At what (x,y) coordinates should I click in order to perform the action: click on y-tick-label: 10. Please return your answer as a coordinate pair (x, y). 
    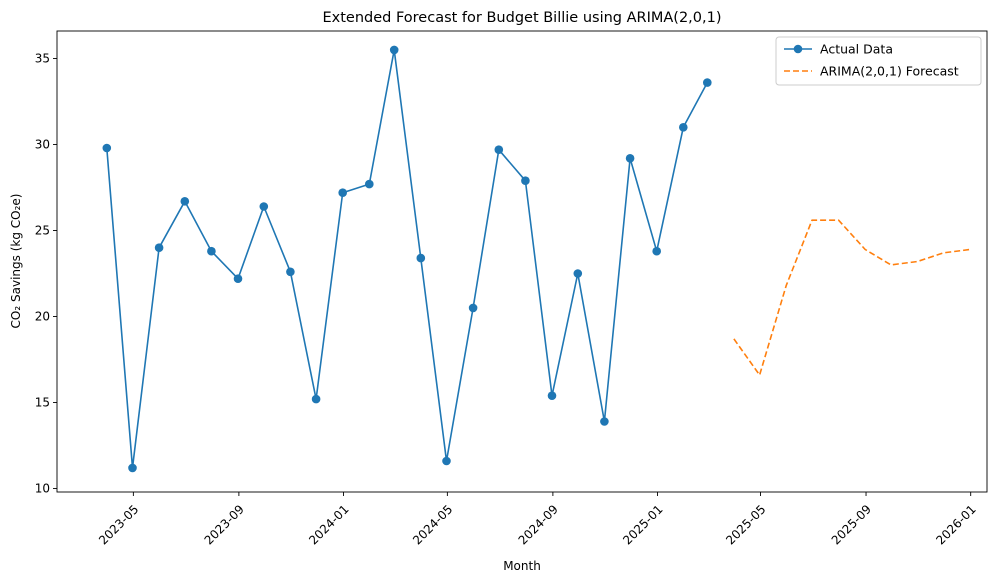
    Looking at the image, I should click on (42, 489).